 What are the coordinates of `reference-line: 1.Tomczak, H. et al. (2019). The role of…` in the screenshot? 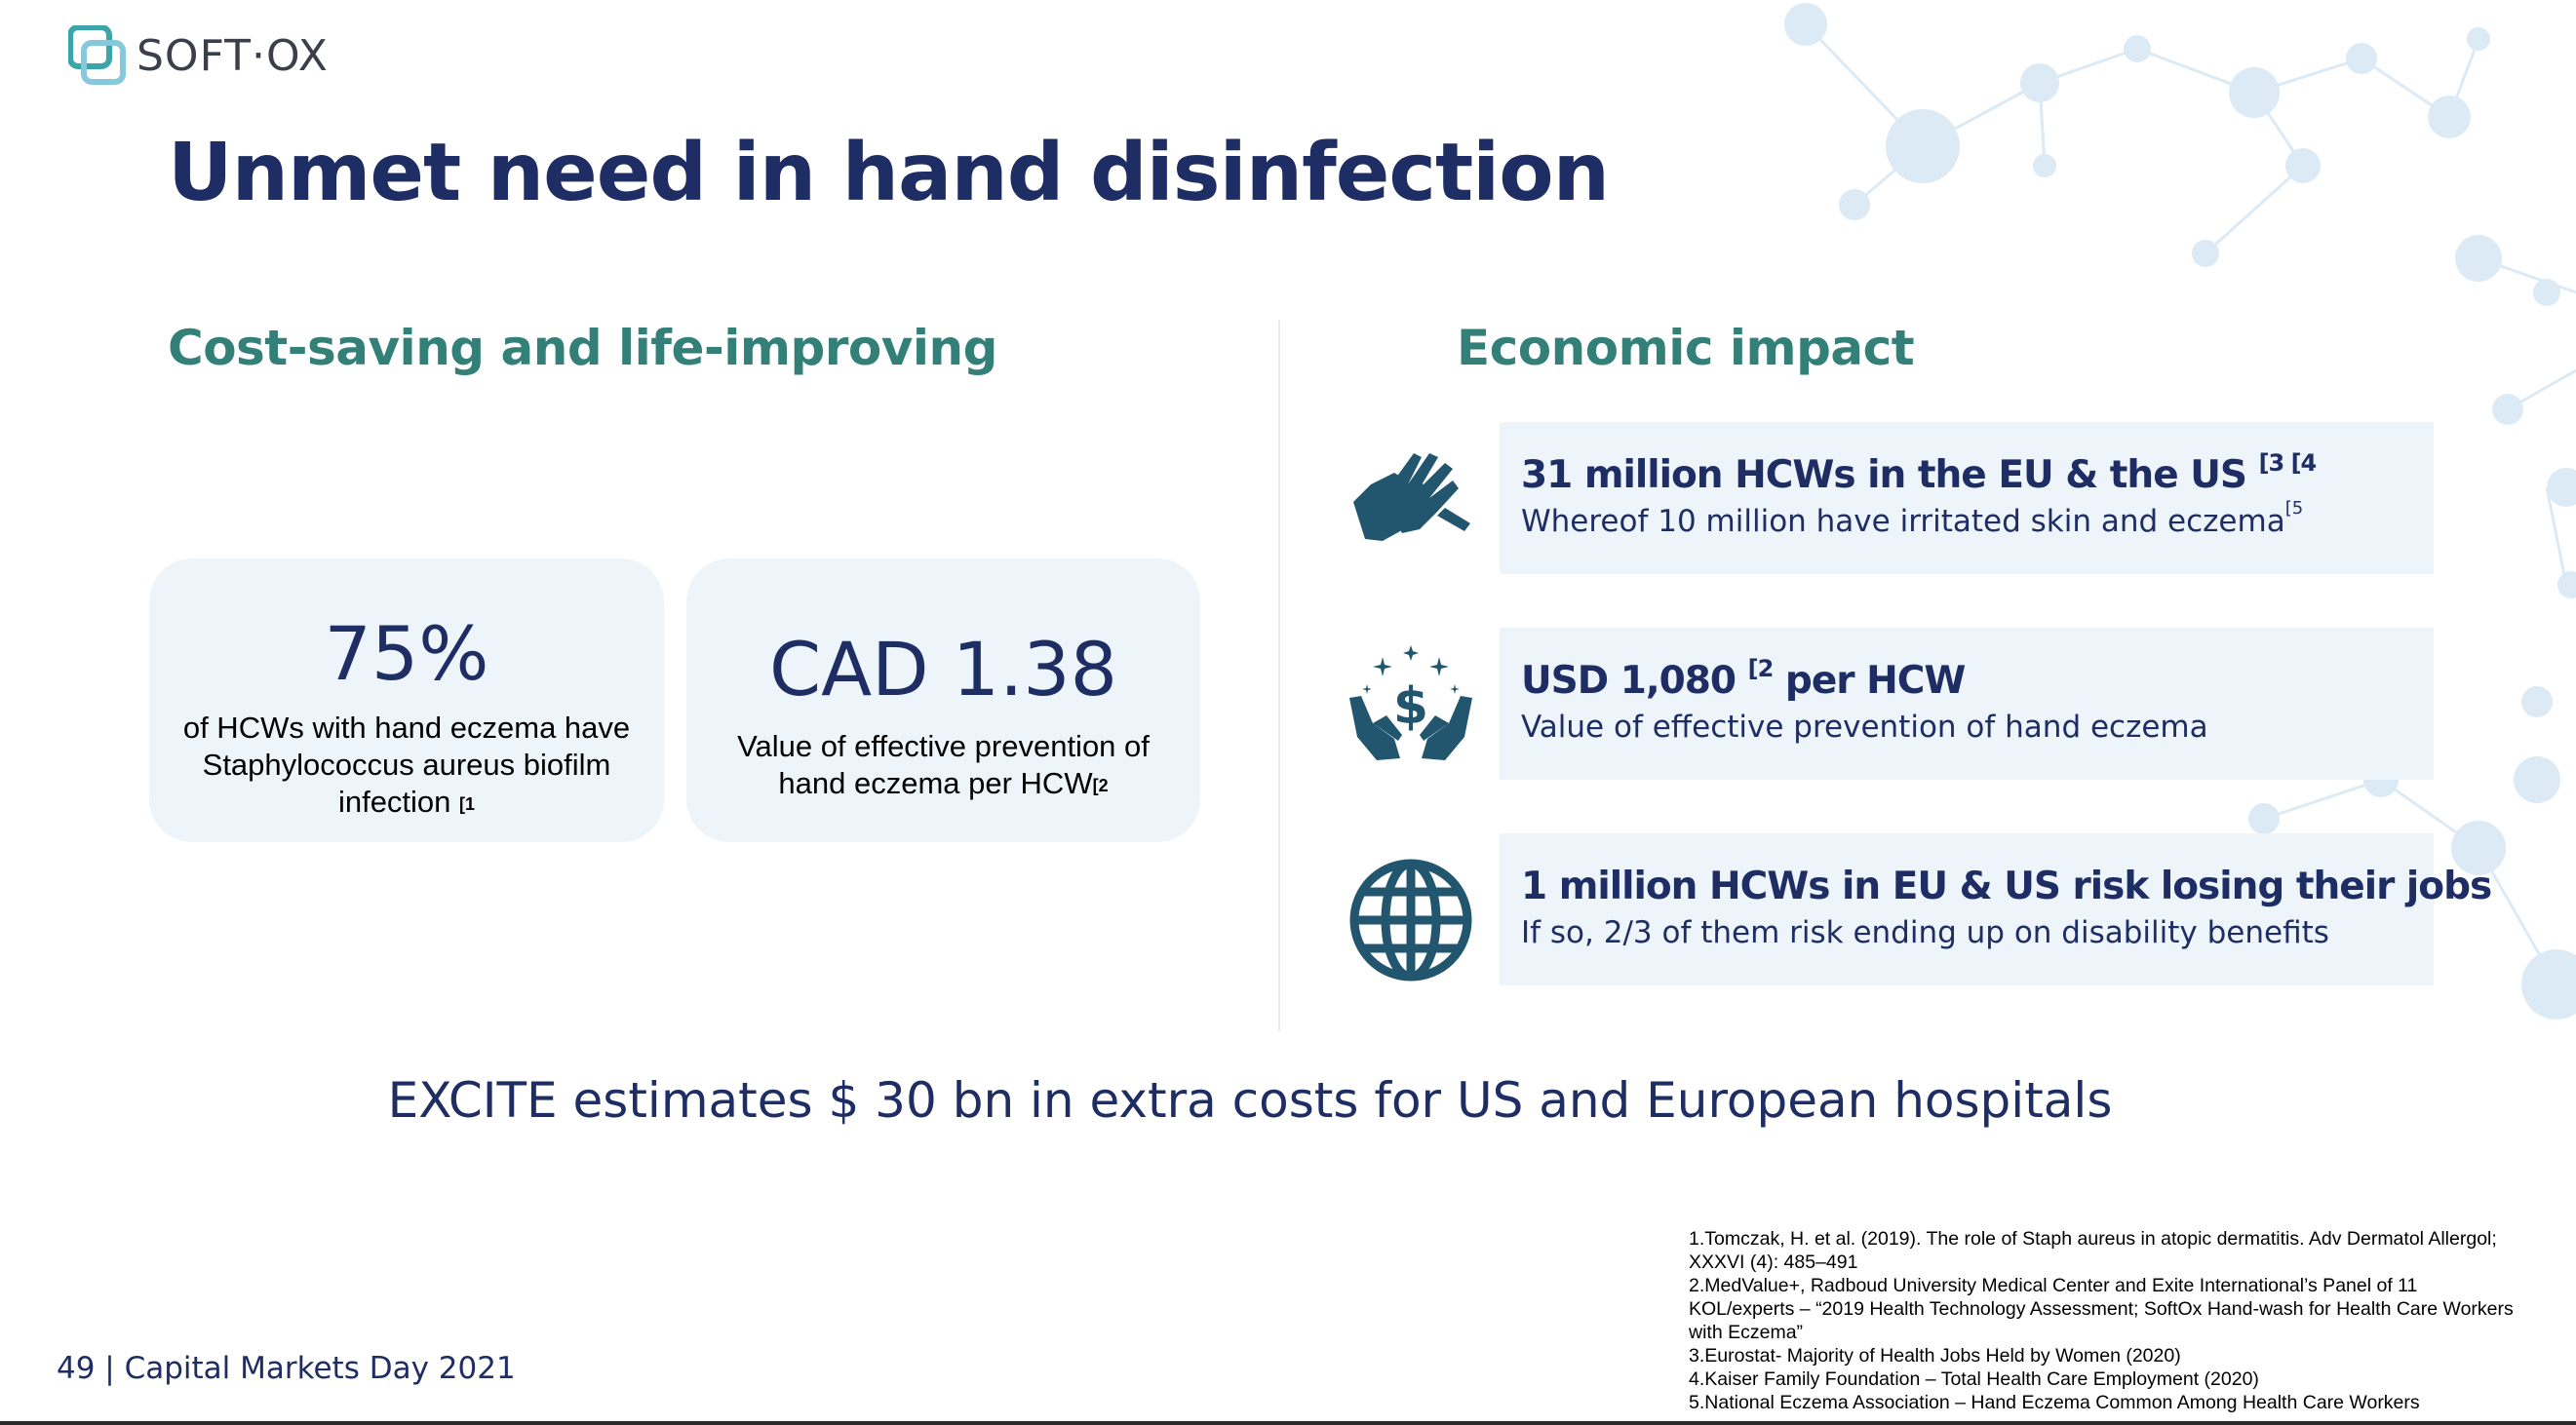 It's located at (2093, 1239).